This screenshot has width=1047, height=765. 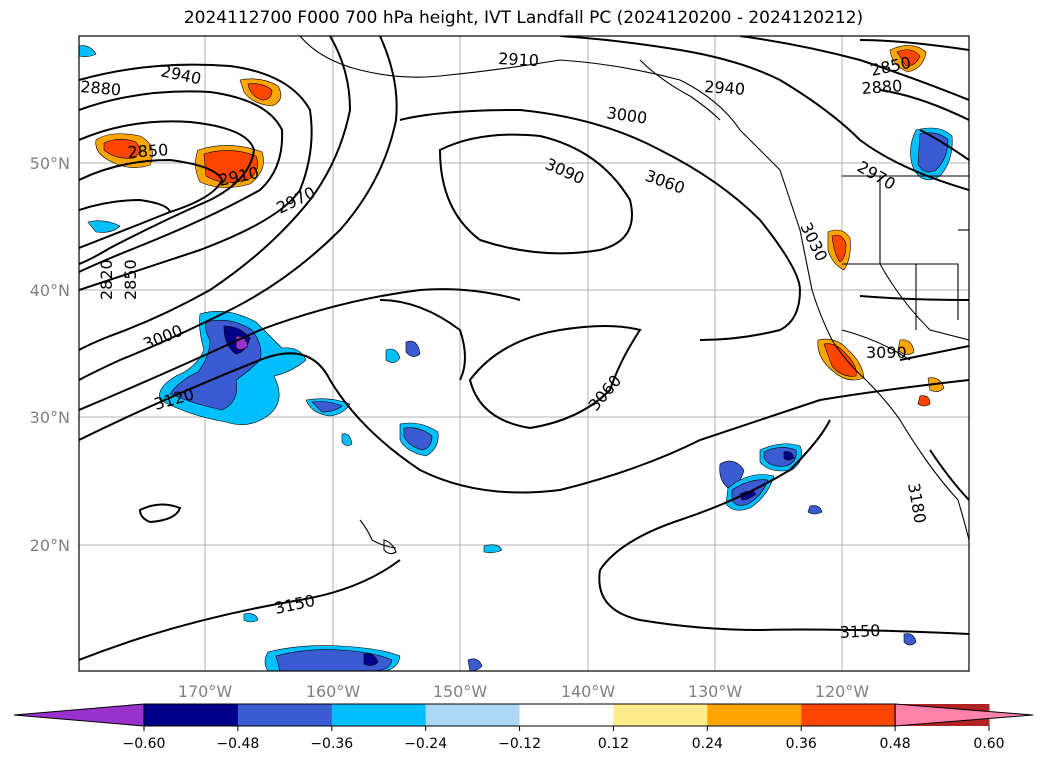 What do you see at coordinates (331, 744) in the screenshot?
I see `colorbar-tick-label: −0.36` at bounding box center [331, 744].